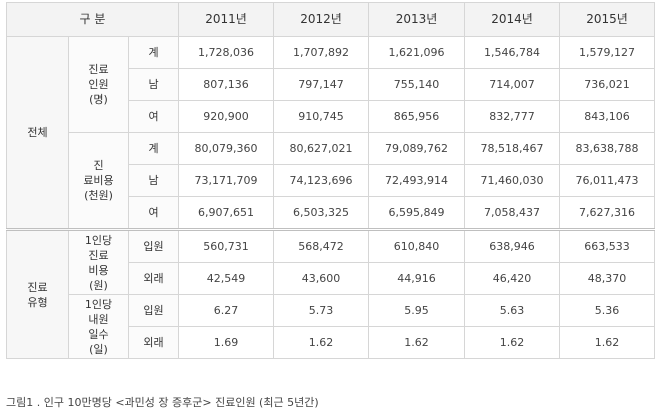  I want to click on year-header: 2014년, so click(512, 19).